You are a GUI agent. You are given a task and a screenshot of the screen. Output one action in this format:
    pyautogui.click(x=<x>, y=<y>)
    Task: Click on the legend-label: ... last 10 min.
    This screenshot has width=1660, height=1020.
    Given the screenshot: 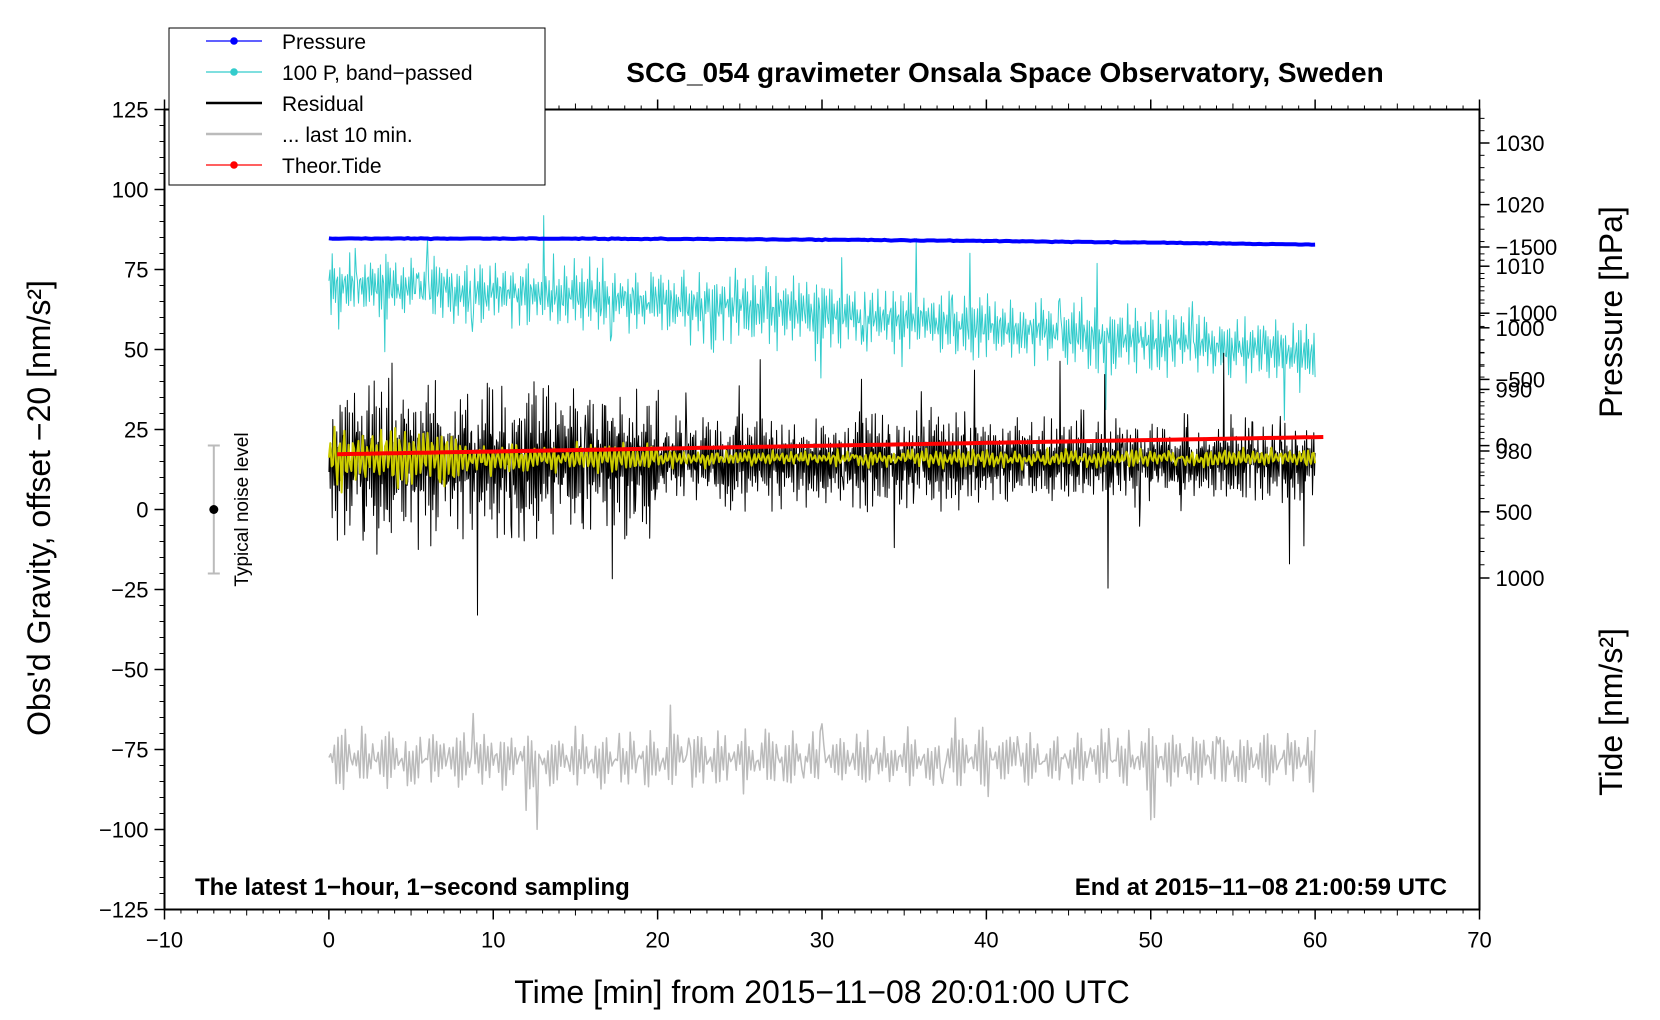 What is the action you would take?
    pyautogui.click(x=347, y=135)
    